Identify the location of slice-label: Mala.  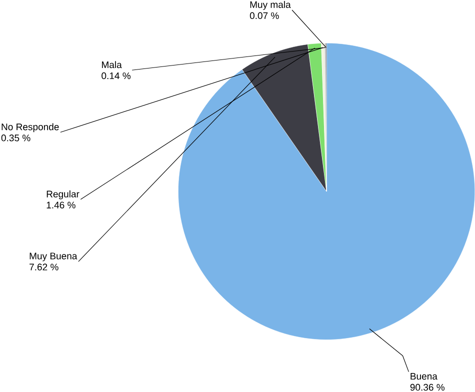
(112, 64).